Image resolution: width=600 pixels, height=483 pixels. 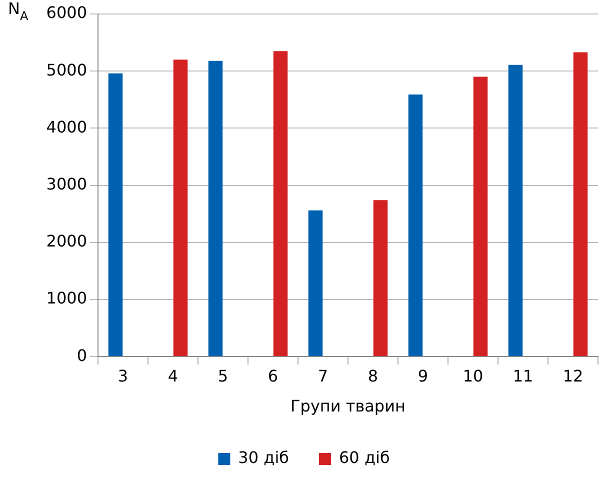 What do you see at coordinates (364, 458) in the screenshot?
I see `legend-label: 60 діб` at bounding box center [364, 458].